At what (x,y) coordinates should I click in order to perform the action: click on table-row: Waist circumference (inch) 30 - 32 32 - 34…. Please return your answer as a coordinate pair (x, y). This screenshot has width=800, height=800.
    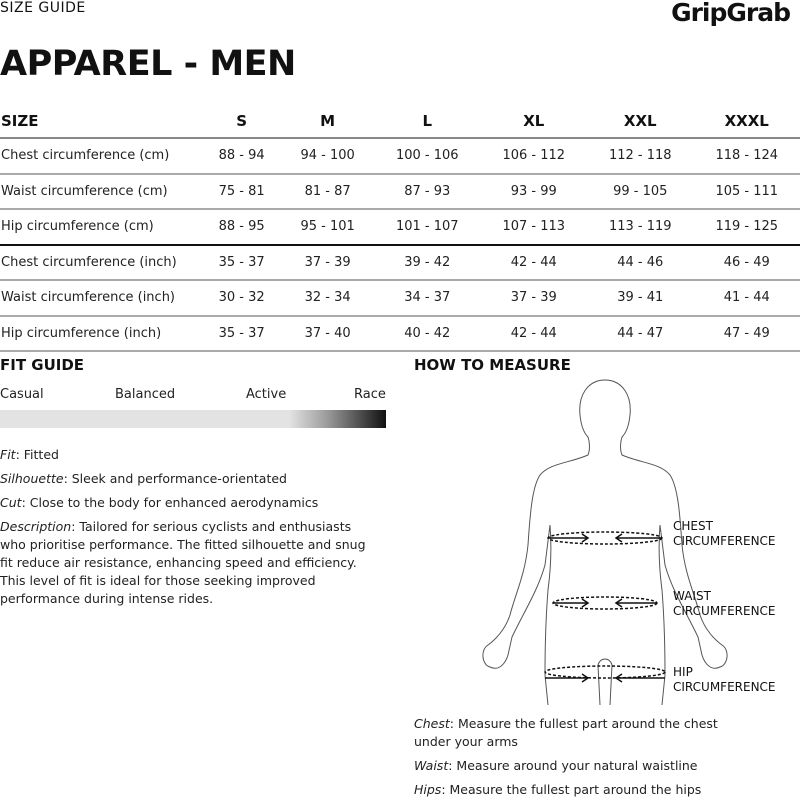
    Looking at the image, I should click on (400, 298).